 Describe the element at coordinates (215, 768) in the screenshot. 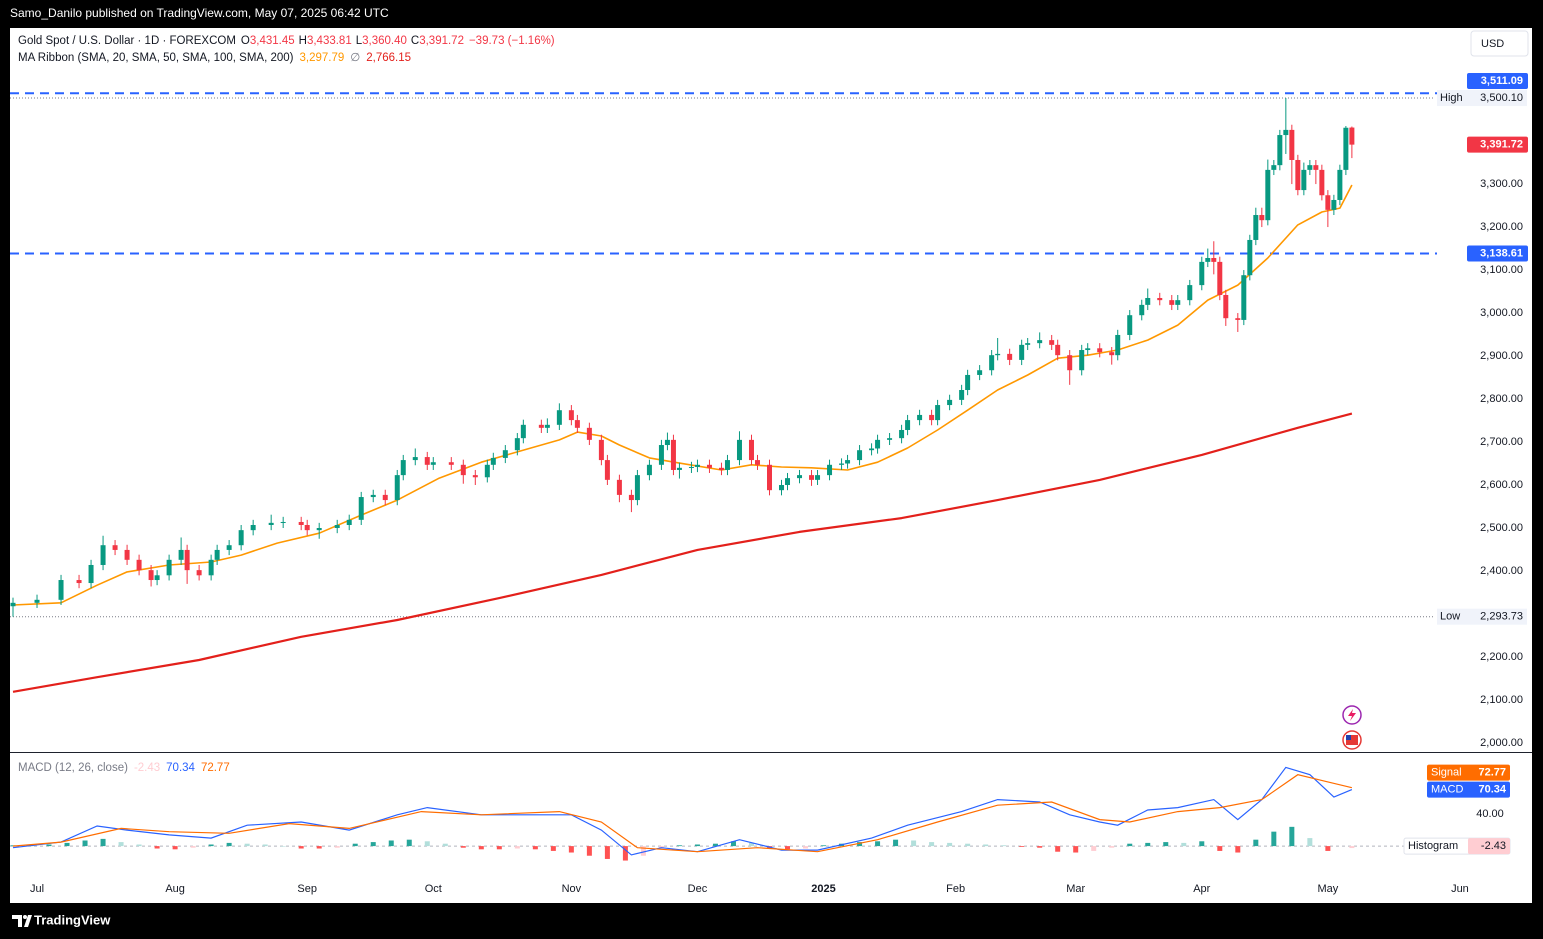

I see `series-value: 72.77` at that location.